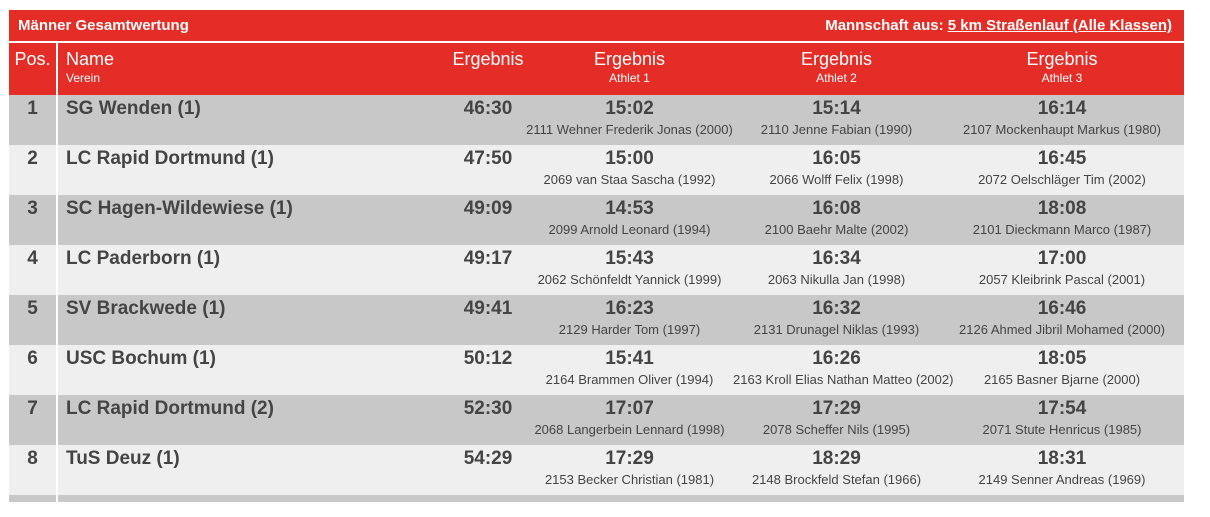 This screenshot has height=517, width=1210. Describe the element at coordinates (143, 258) in the screenshot. I see `row-team: LC Paderborn (1)` at that location.